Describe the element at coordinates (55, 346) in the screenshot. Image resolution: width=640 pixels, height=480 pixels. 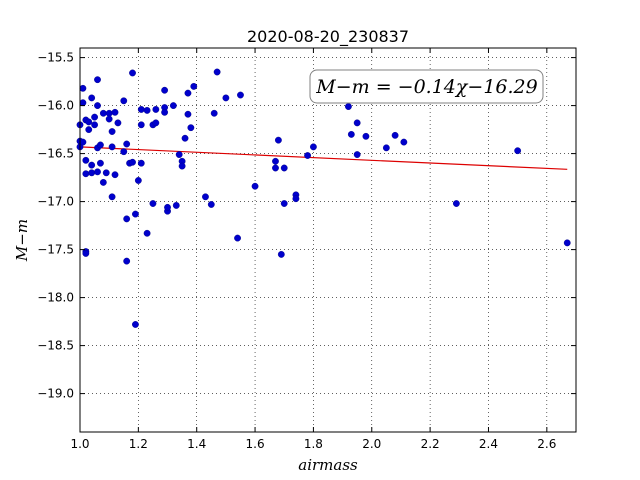
I see `y-tick-label: −18.5` at that location.